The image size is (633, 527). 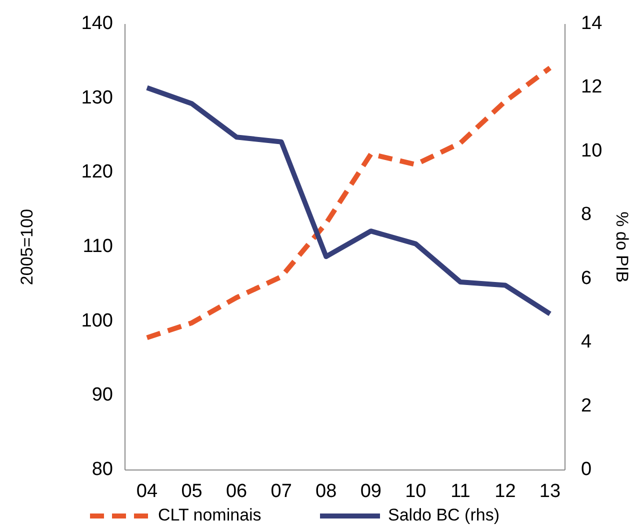 What do you see at coordinates (592, 23) in the screenshot?
I see `y2-tick-label: 14` at bounding box center [592, 23].